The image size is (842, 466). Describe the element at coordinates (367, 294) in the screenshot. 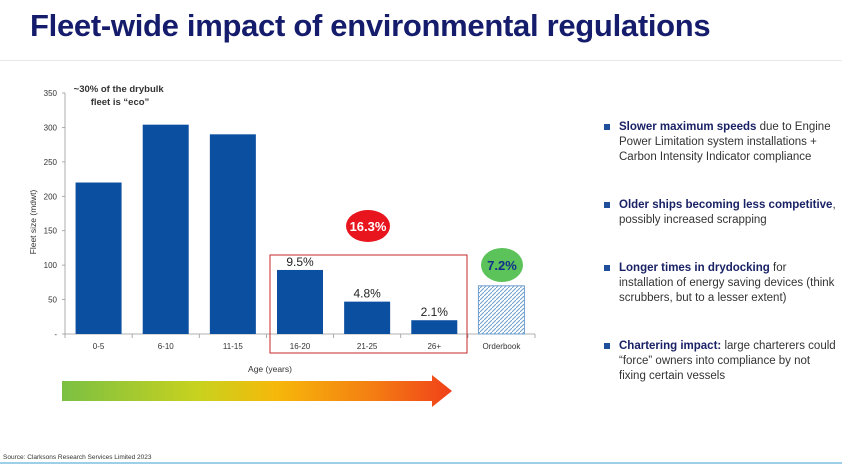

I see `bar-data-label: 4.8%` at that location.